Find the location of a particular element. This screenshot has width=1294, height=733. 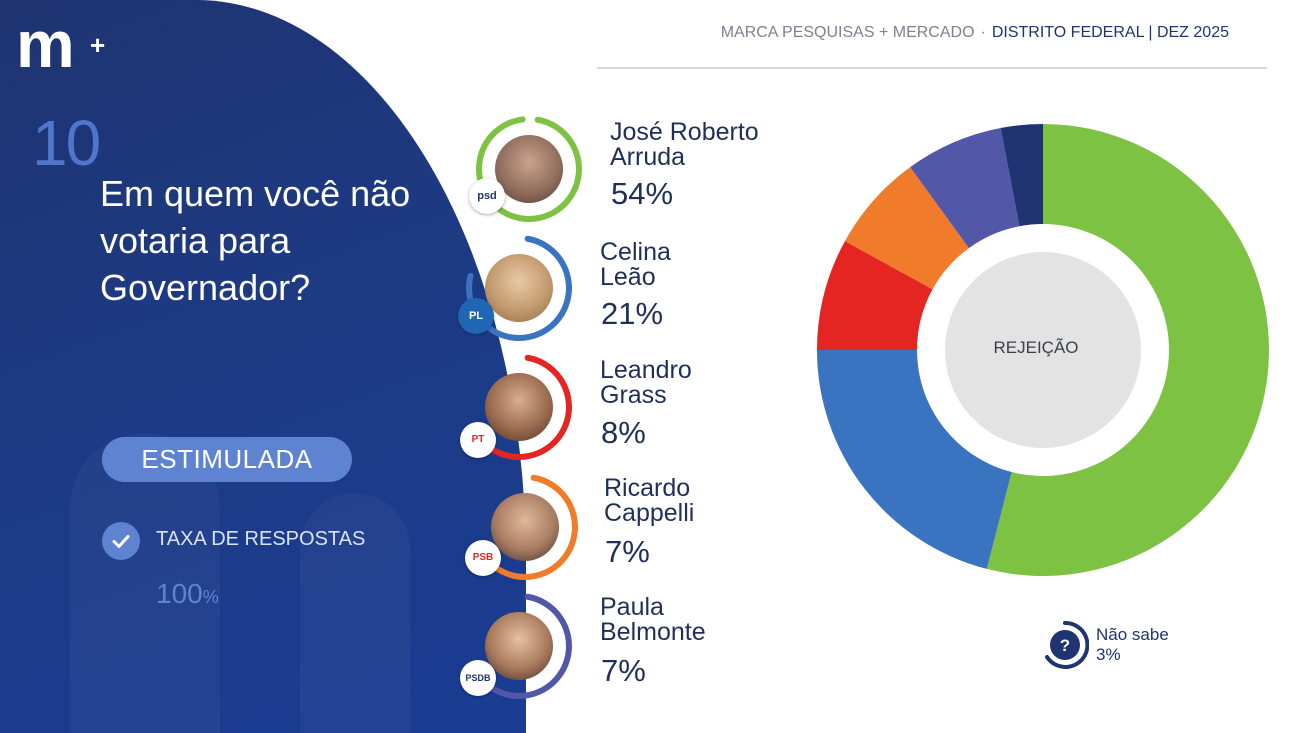

candidate-name: Paula Belmonte is located at coordinates (653, 619).